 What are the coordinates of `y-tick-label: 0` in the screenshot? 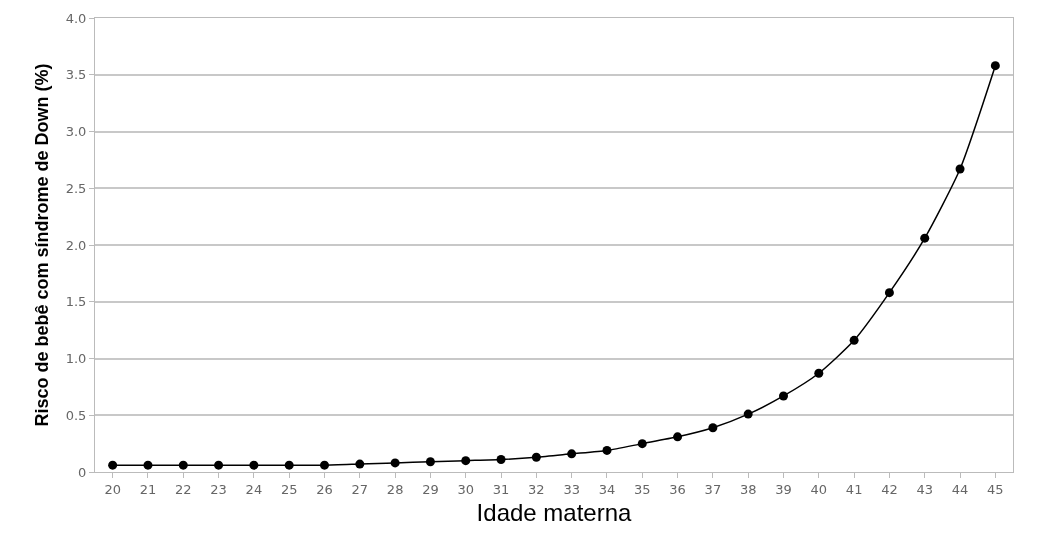 It's located at (82, 472).